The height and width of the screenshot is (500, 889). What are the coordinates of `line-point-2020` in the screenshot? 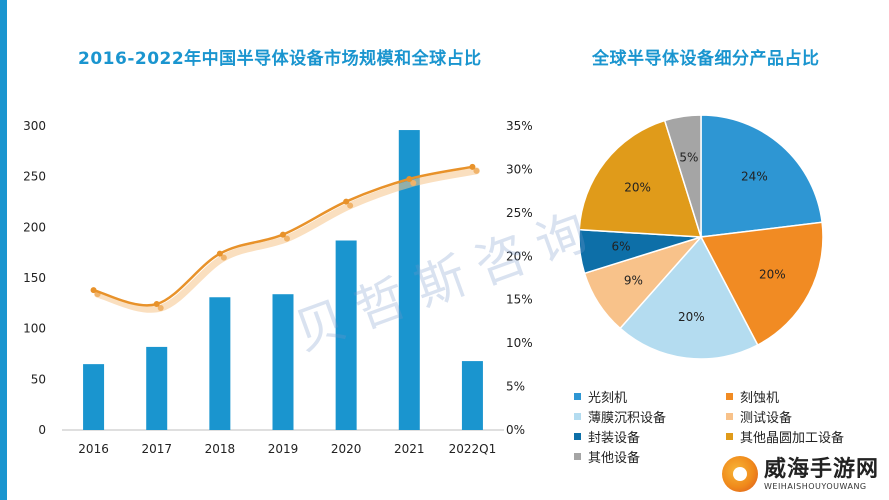 It's located at (346, 201).